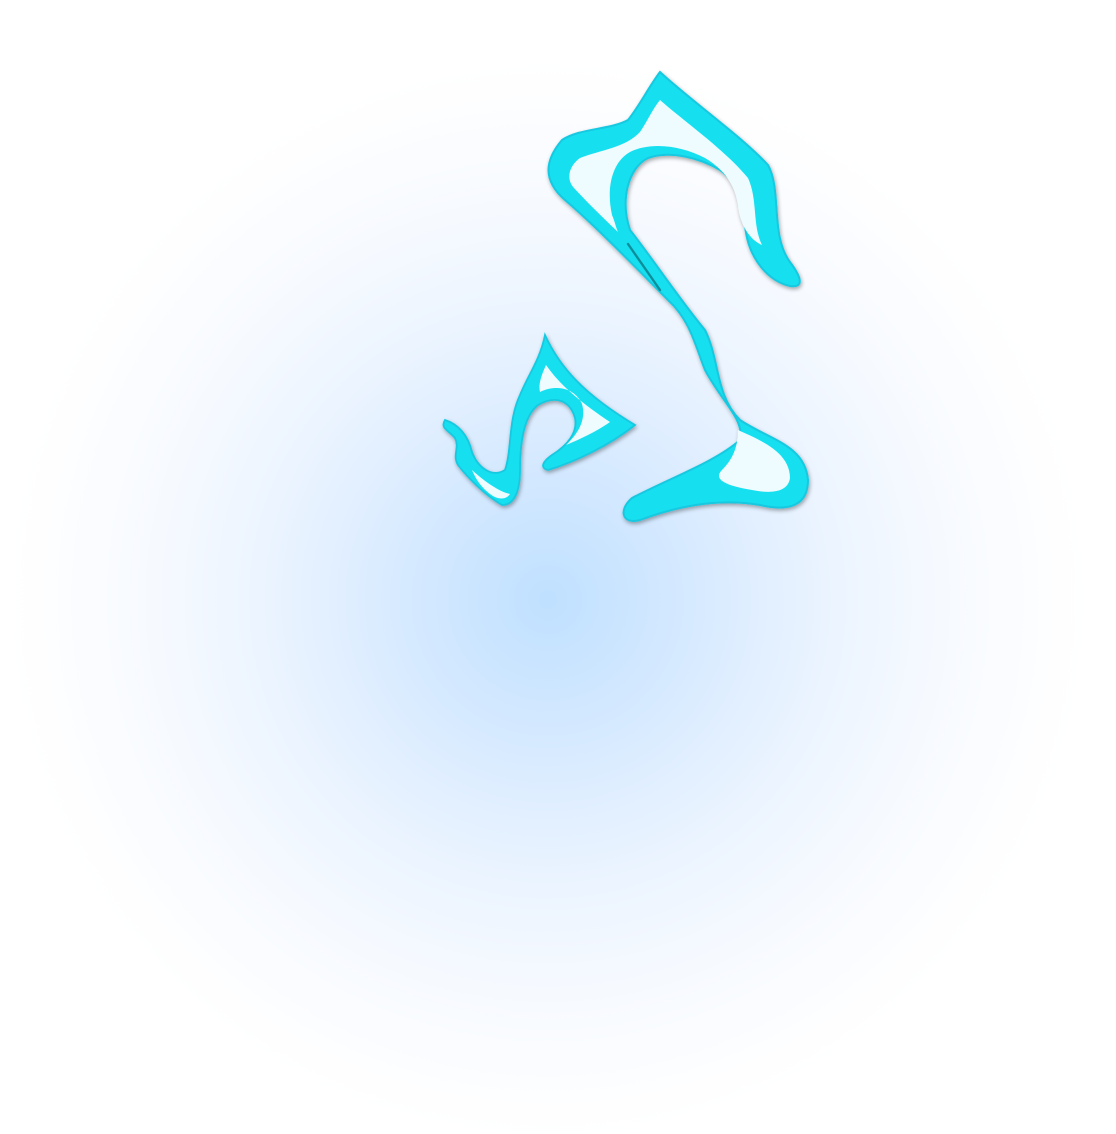 Image resolution: width=1116 pixels, height=1134 pixels. I want to click on large-lightning-glyph, so click(678, 296).